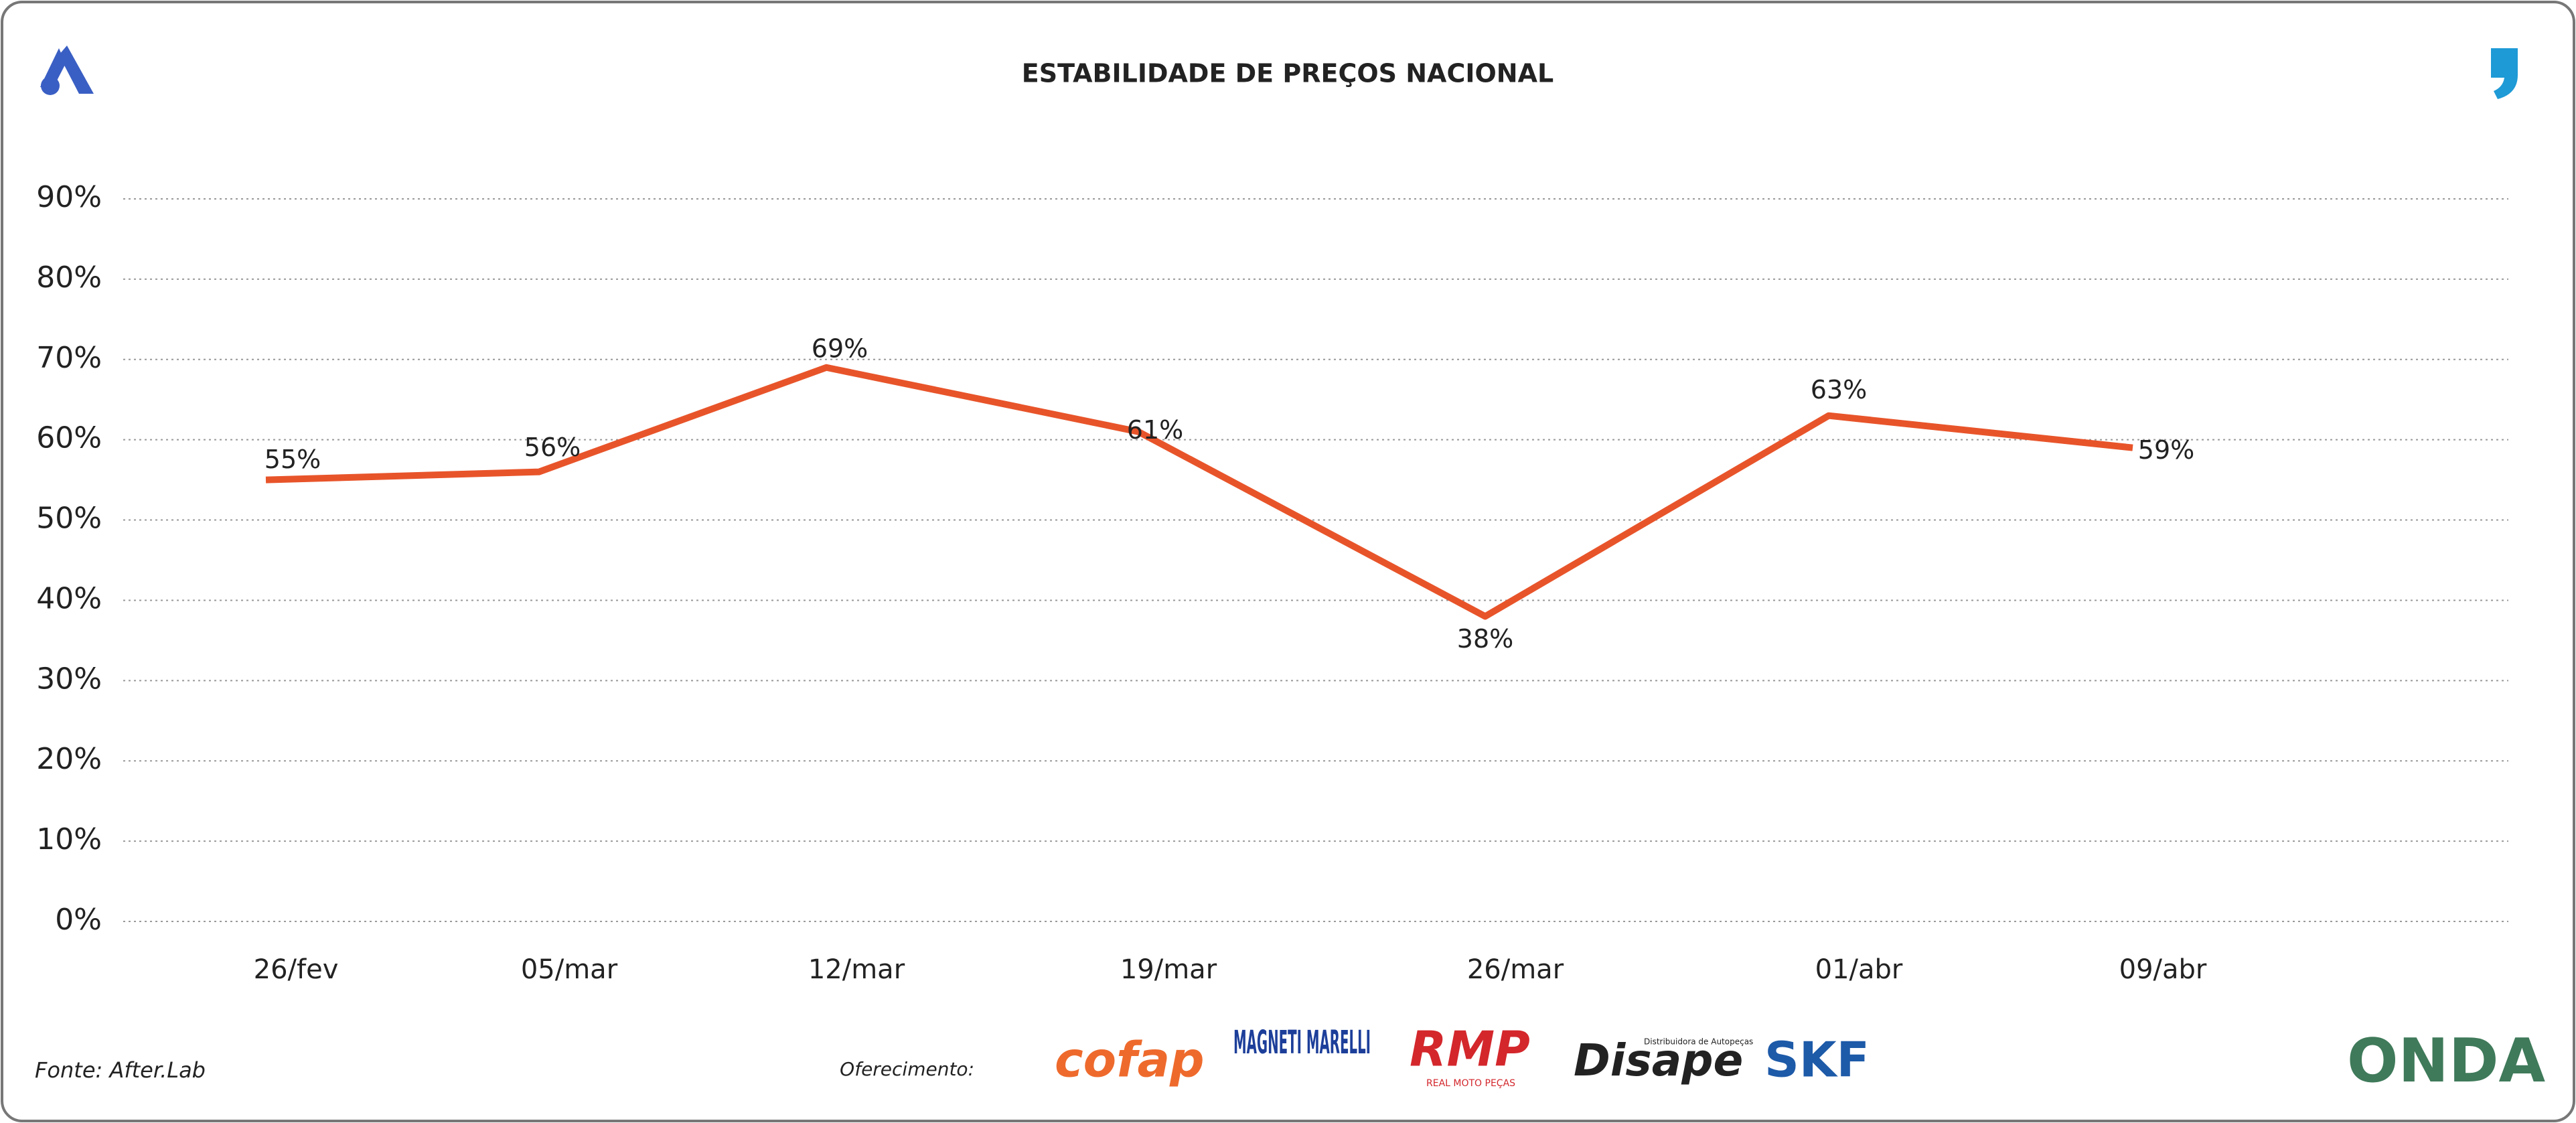  I want to click on sponsor-logo: SKF, so click(1817, 1060).